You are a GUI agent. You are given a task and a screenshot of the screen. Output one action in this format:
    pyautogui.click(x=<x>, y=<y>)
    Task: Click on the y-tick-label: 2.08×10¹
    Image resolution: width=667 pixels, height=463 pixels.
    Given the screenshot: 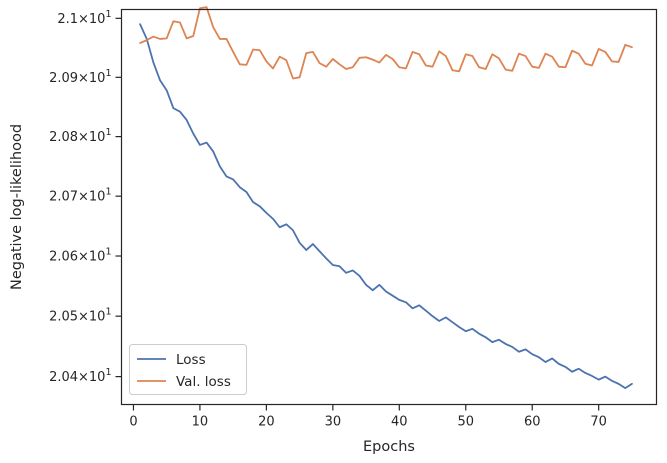 What is the action you would take?
    pyautogui.click(x=80, y=136)
    